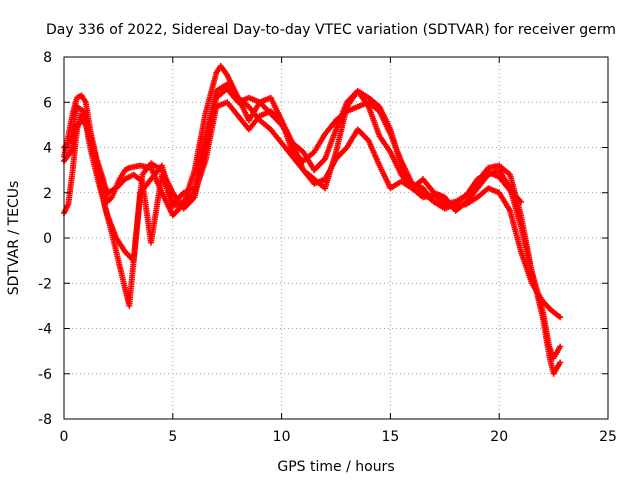 This screenshot has height=480, width=640. What do you see at coordinates (14, 238) in the screenshot?
I see `y-axis-label: SDTVAR / TECUs` at bounding box center [14, 238].